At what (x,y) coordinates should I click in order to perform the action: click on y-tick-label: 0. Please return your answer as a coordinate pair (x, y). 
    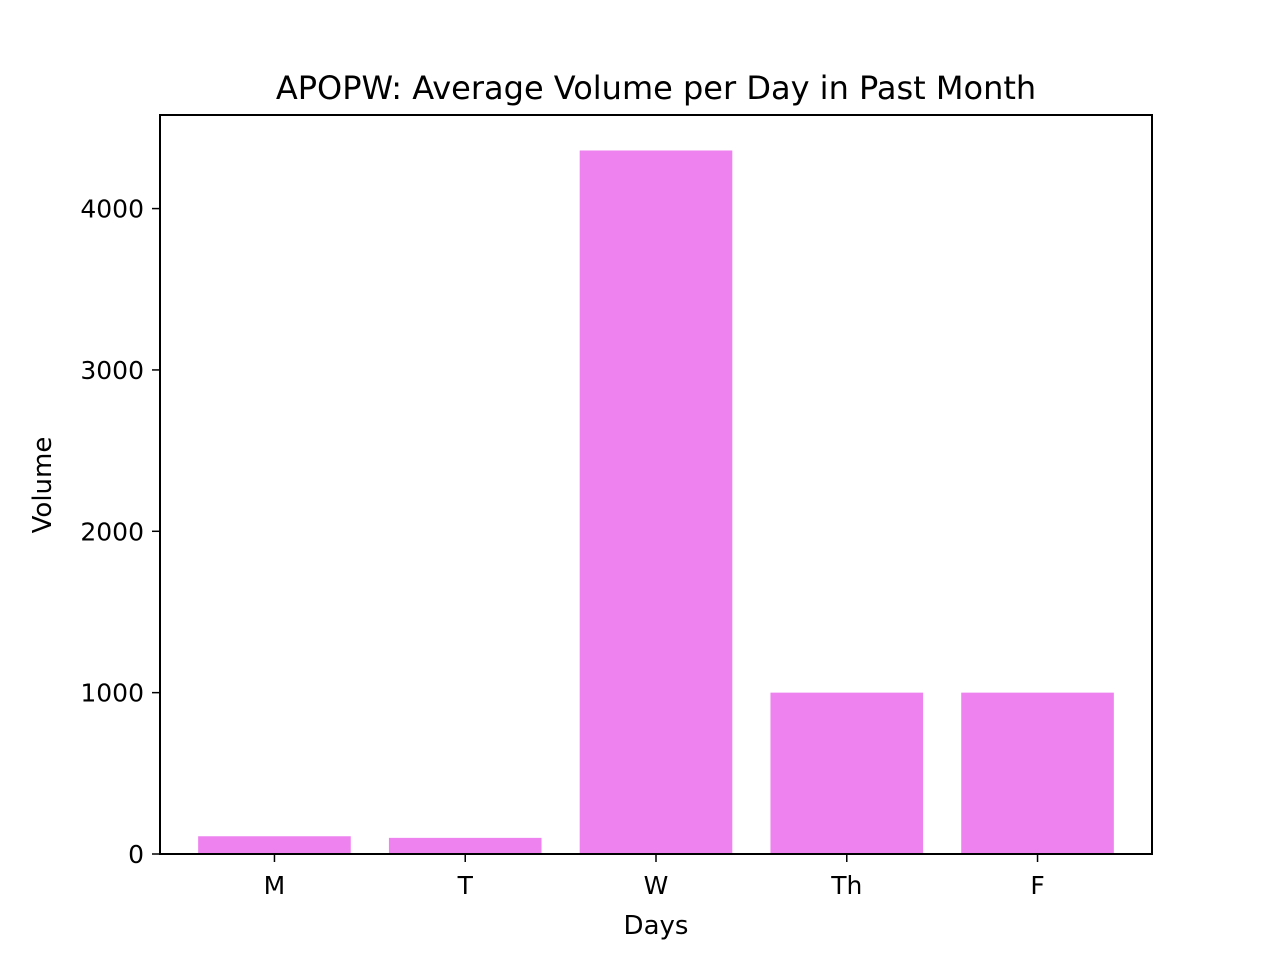
    Looking at the image, I should click on (136, 854).